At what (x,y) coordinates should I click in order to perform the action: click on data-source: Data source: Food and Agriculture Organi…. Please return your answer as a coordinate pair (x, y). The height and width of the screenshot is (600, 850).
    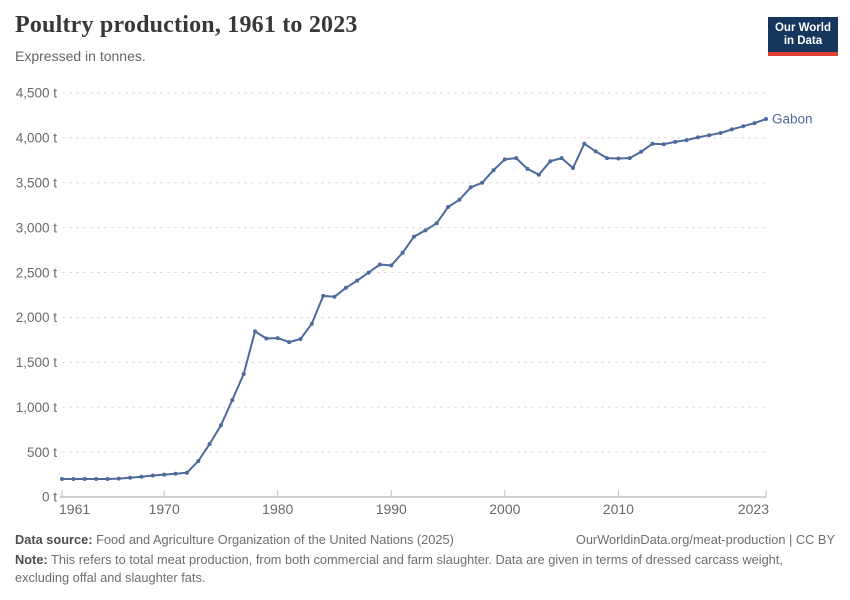
    Looking at the image, I should click on (234, 539).